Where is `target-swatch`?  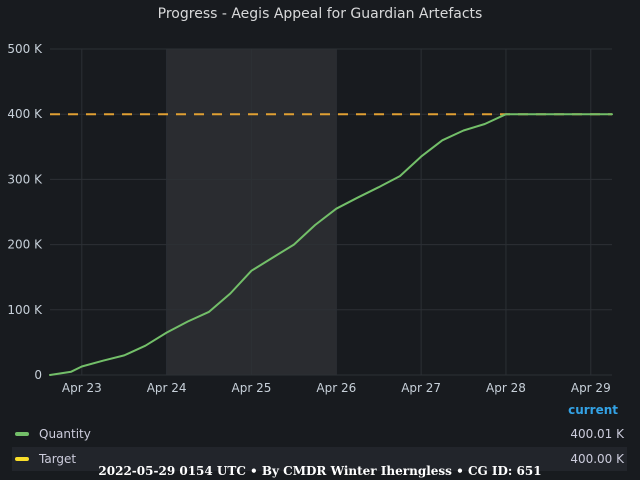
target-swatch is located at coordinates (22, 459).